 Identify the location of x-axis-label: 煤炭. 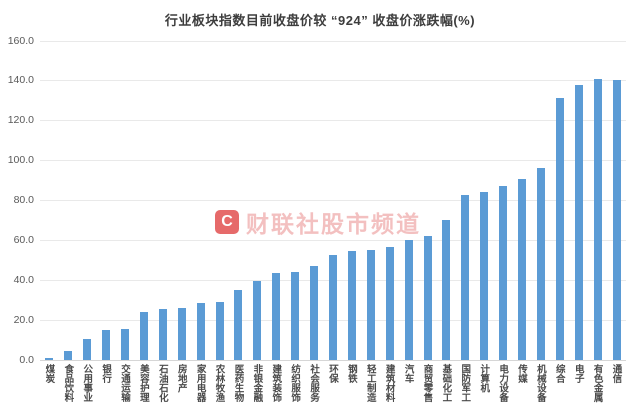
(49, 373).